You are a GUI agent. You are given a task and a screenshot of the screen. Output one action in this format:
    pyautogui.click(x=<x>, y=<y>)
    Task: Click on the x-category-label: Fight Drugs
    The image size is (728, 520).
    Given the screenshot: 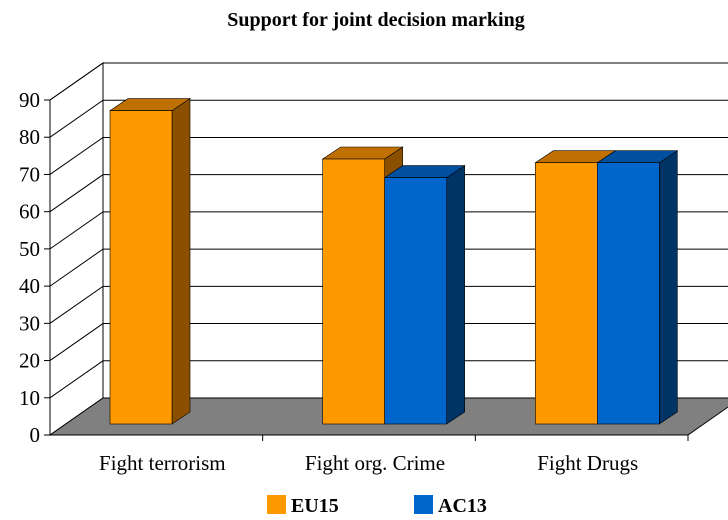 What is the action you would take?
    pyautogui.click(x=587, y=463)
    